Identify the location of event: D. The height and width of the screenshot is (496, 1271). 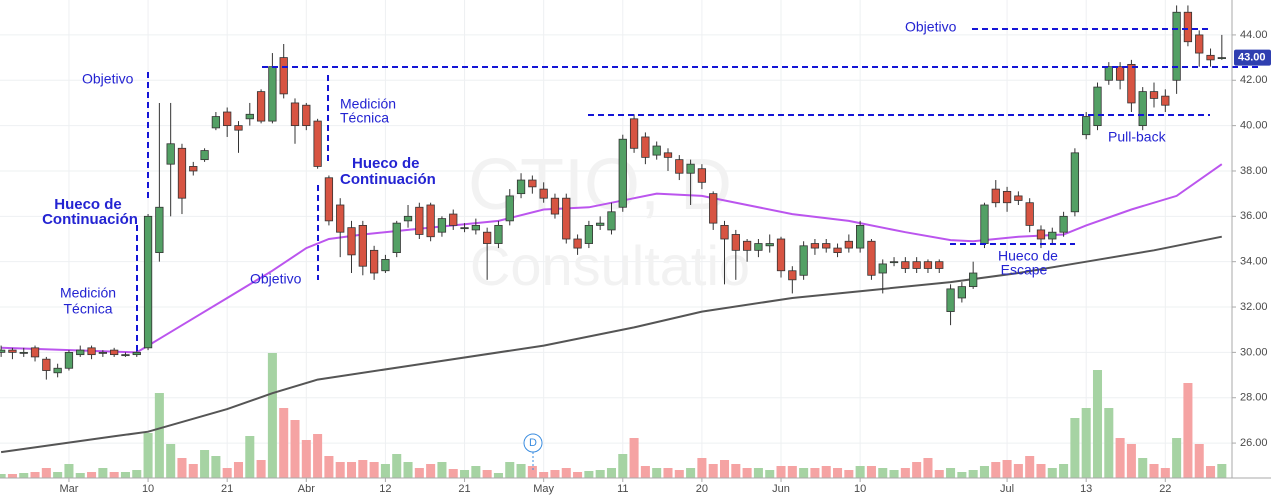
(533, 451).